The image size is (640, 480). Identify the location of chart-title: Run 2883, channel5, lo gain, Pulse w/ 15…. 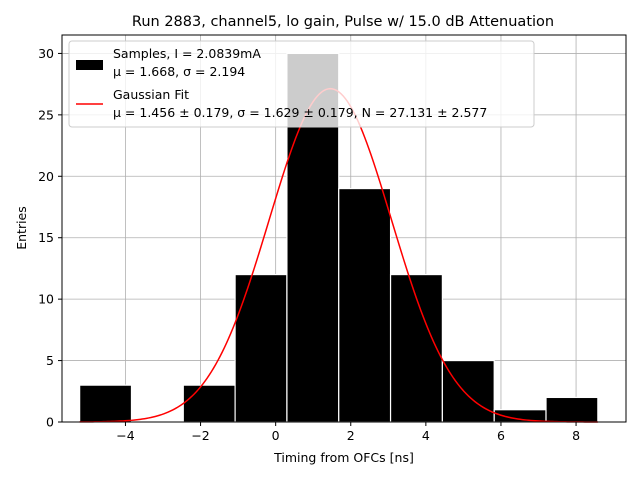
(343, 22).